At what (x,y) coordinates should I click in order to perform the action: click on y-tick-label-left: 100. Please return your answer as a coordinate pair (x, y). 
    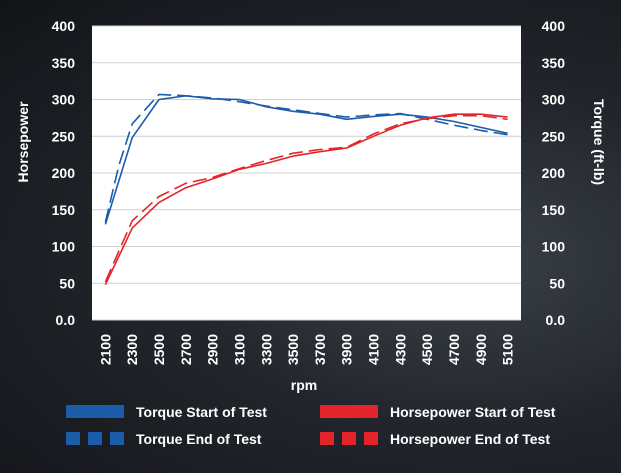
    Looking at the image, I should click on (64, 247).